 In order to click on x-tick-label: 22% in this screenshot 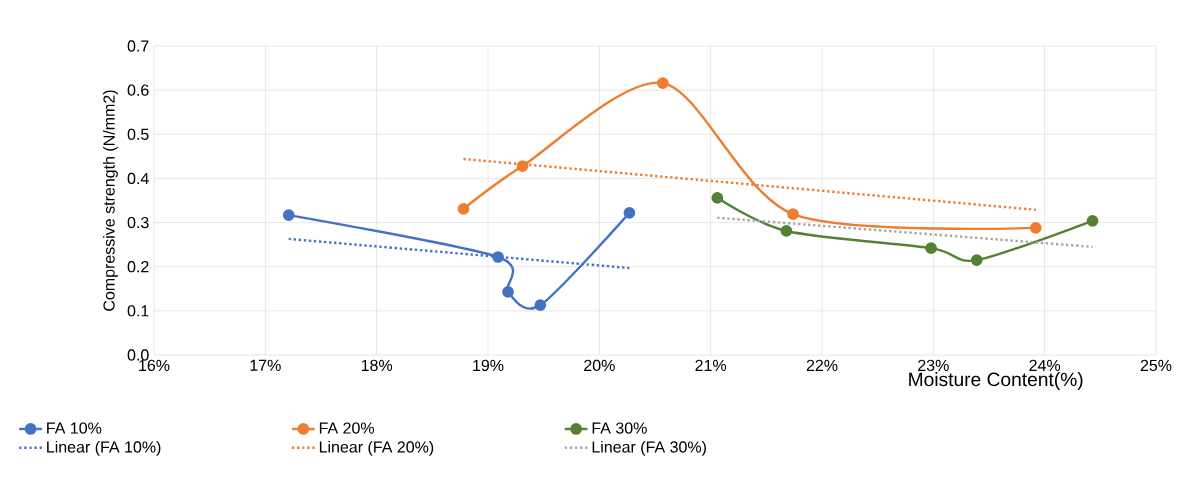, I will do `click(822, 365)`.